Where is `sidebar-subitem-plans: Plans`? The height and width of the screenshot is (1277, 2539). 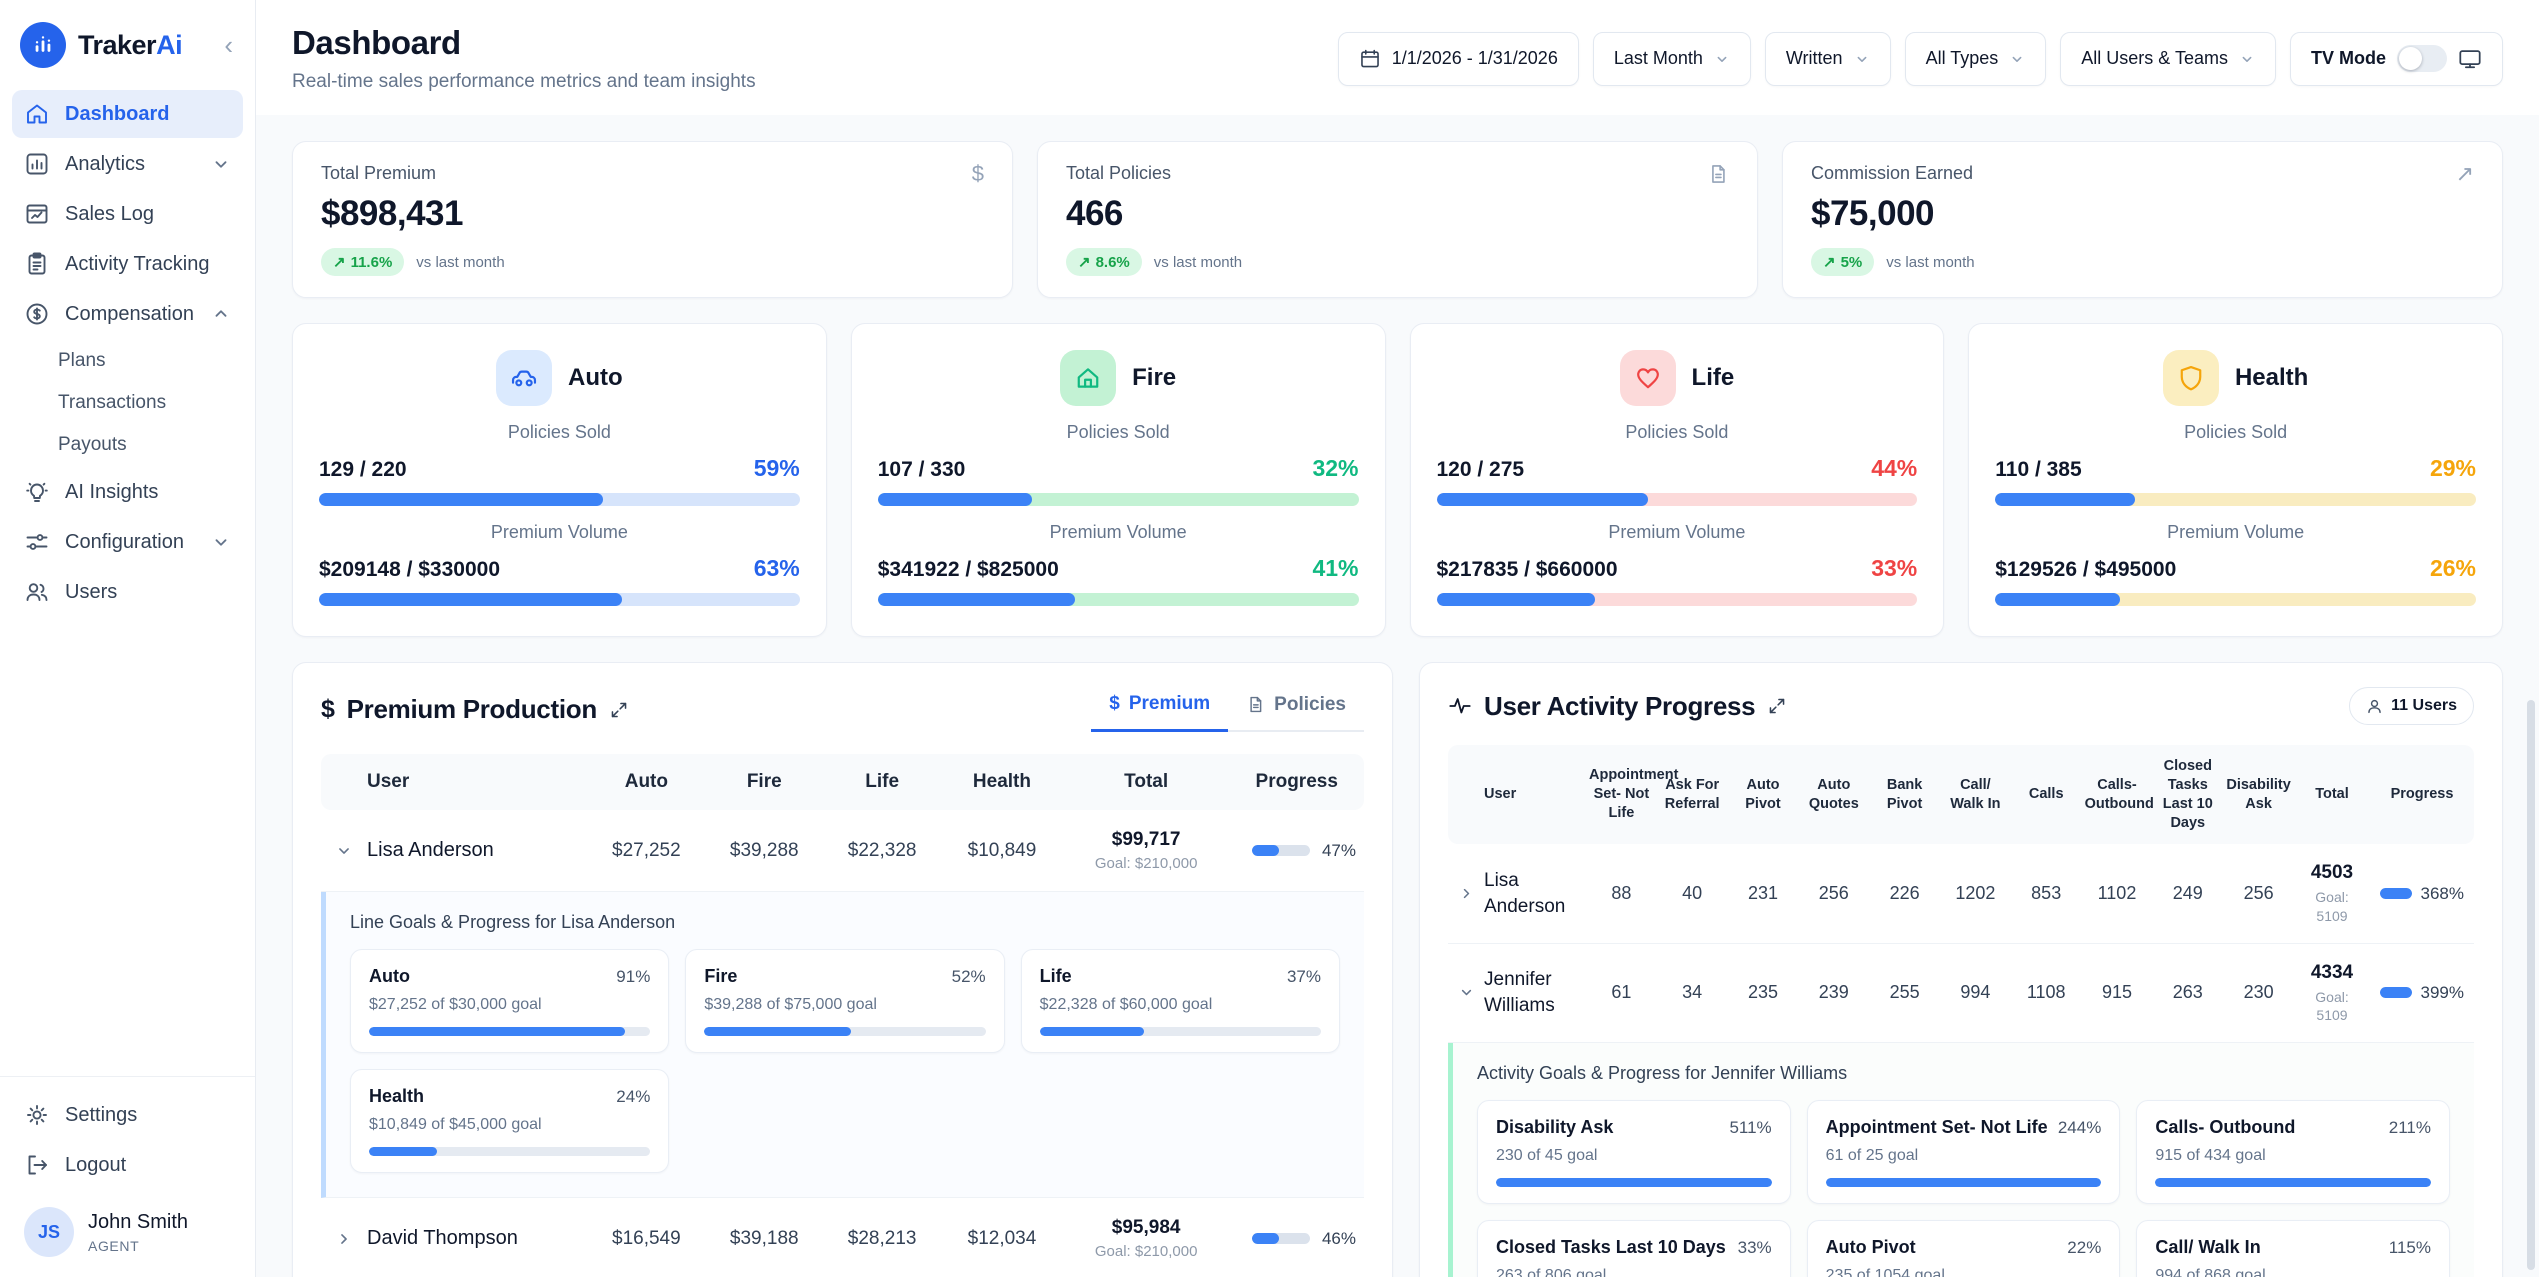
sidebar-subitem-plans: Plans is located at coordinates (82, 360).